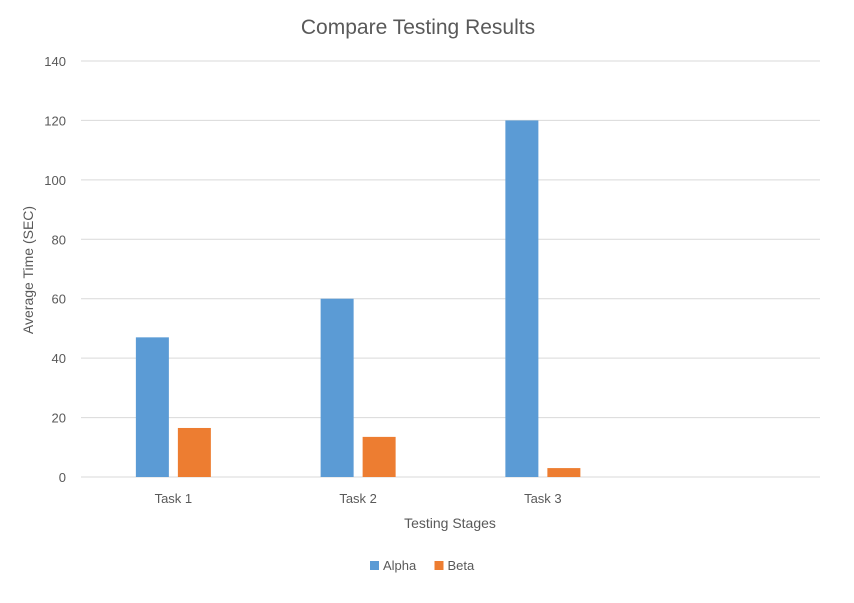 The width and height of the screenshot is (854, 603). What do you see at coordinates (450, 523) in the screenshot?
I see `x-axis-title: Testing Stages` at bounding box center [450, 523].